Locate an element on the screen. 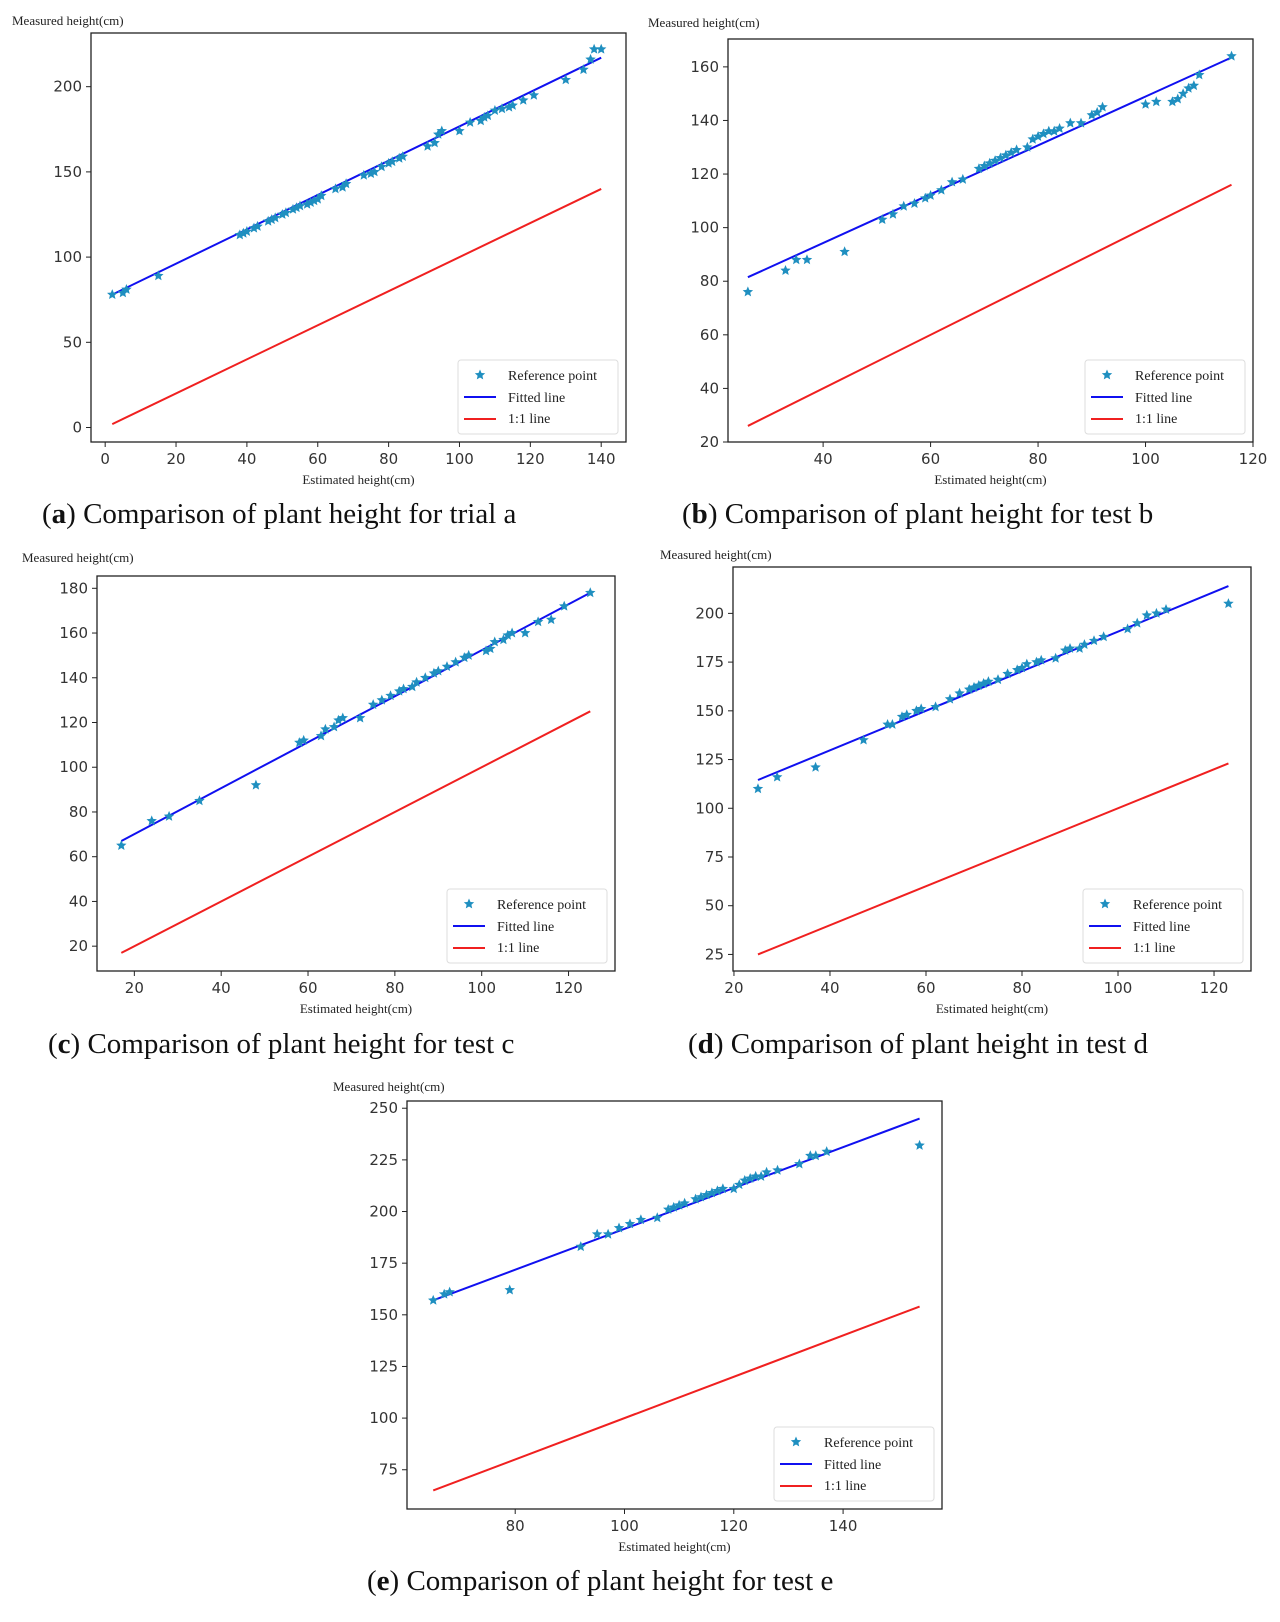 This screenshot has width=1280, height=1622. y-tick-label: 20 is located at coordinates (709, 442).